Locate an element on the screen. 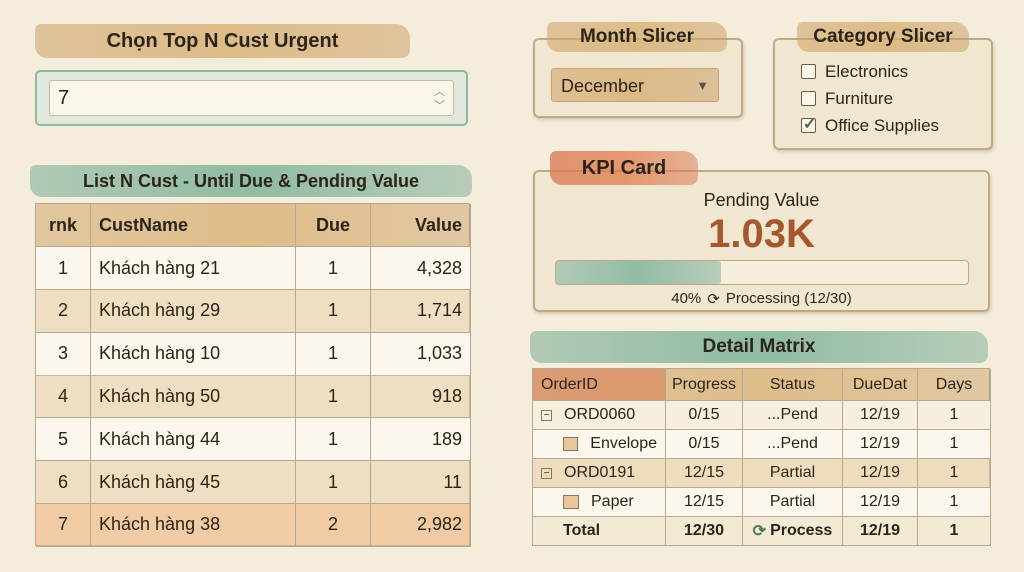  list-cell: Khách hàng 50 is located at coordinates (193, 397).